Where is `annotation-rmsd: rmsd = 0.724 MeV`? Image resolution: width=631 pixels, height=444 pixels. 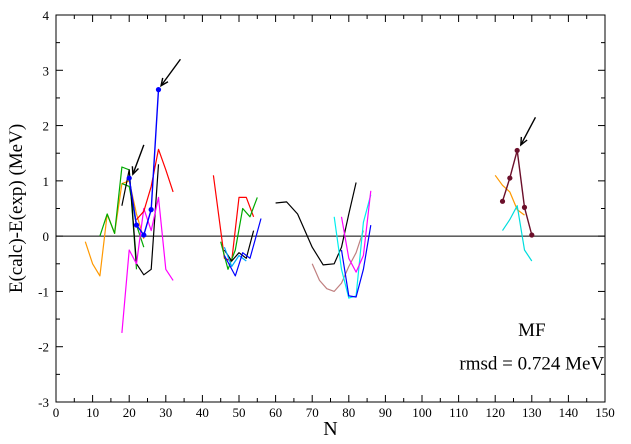 annotation-rmsd: rmsd = 0.724 MeV is located at coordinates (531, 363).